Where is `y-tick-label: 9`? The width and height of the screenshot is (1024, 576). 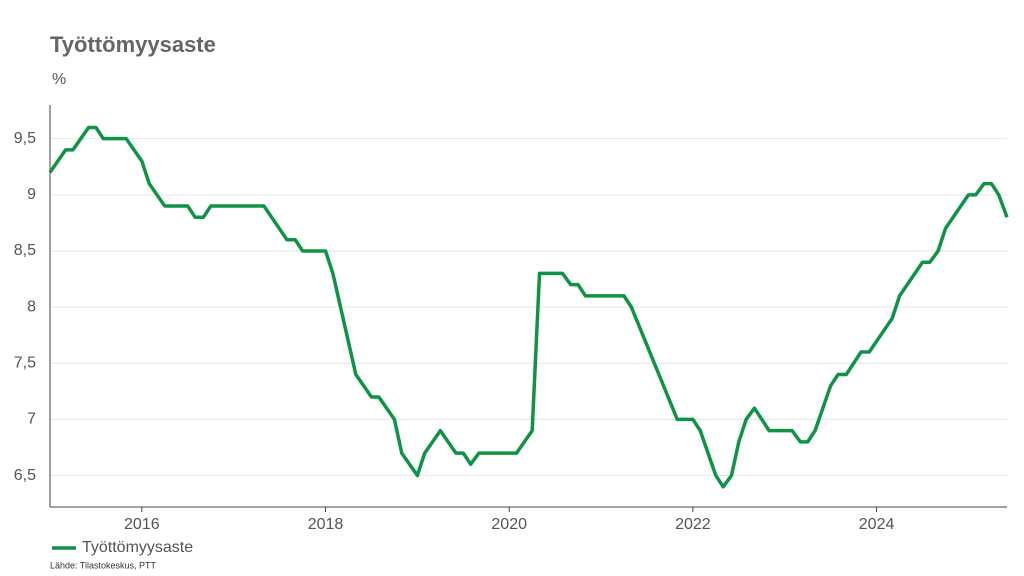 y-tick-label: 9 is located at coordinates (31, 194).